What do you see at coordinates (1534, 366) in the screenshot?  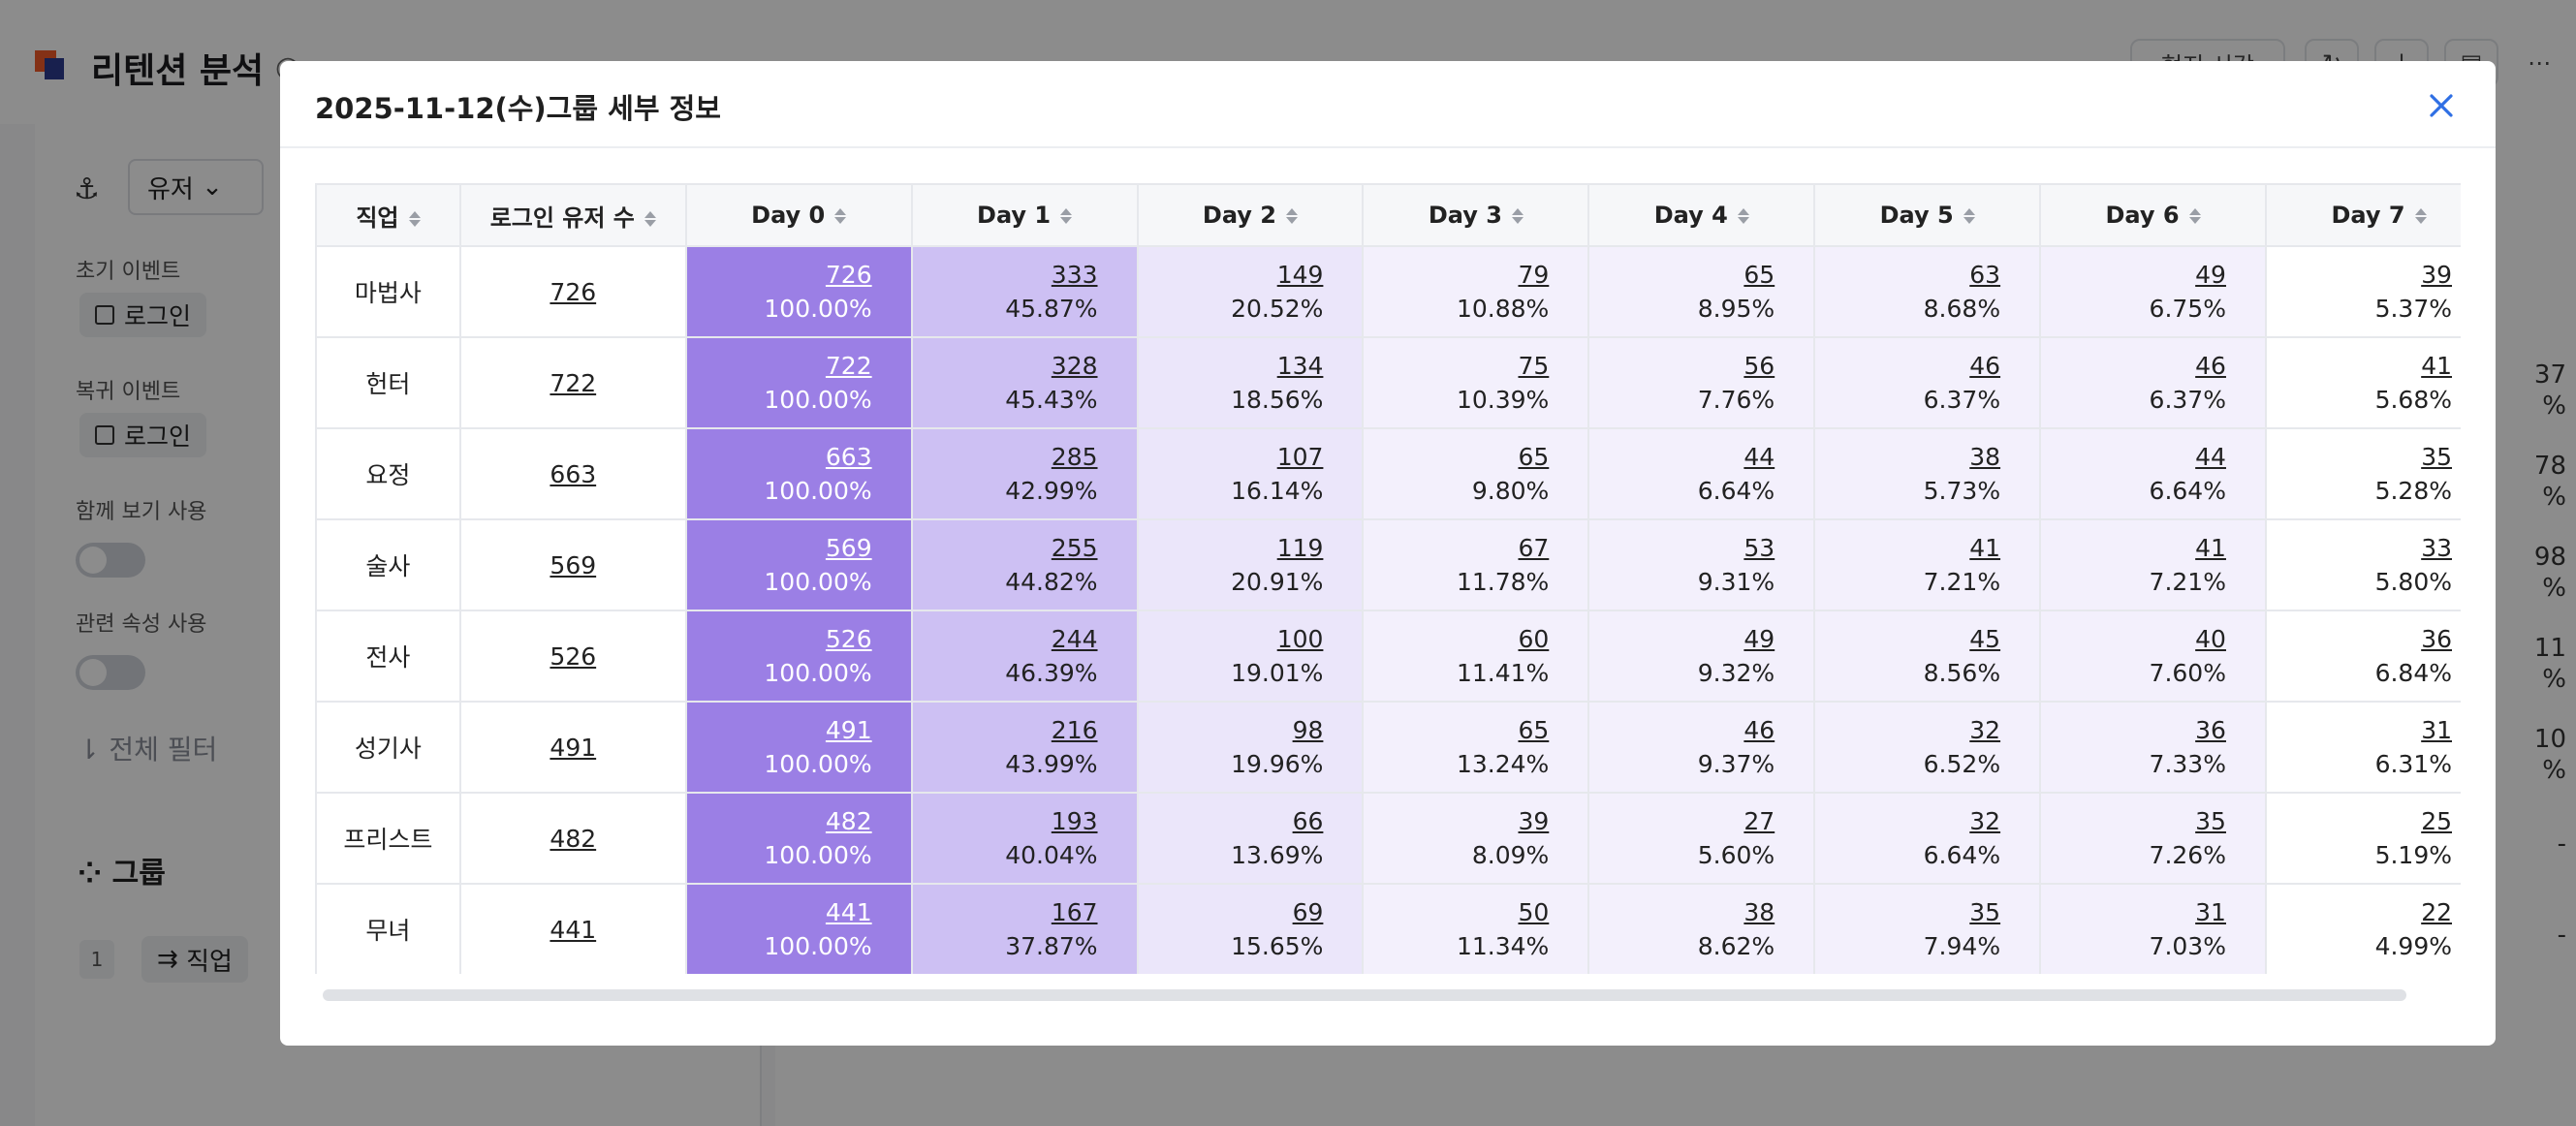 I see `retention-count-link: 75` at bounding box center [1534, 366].